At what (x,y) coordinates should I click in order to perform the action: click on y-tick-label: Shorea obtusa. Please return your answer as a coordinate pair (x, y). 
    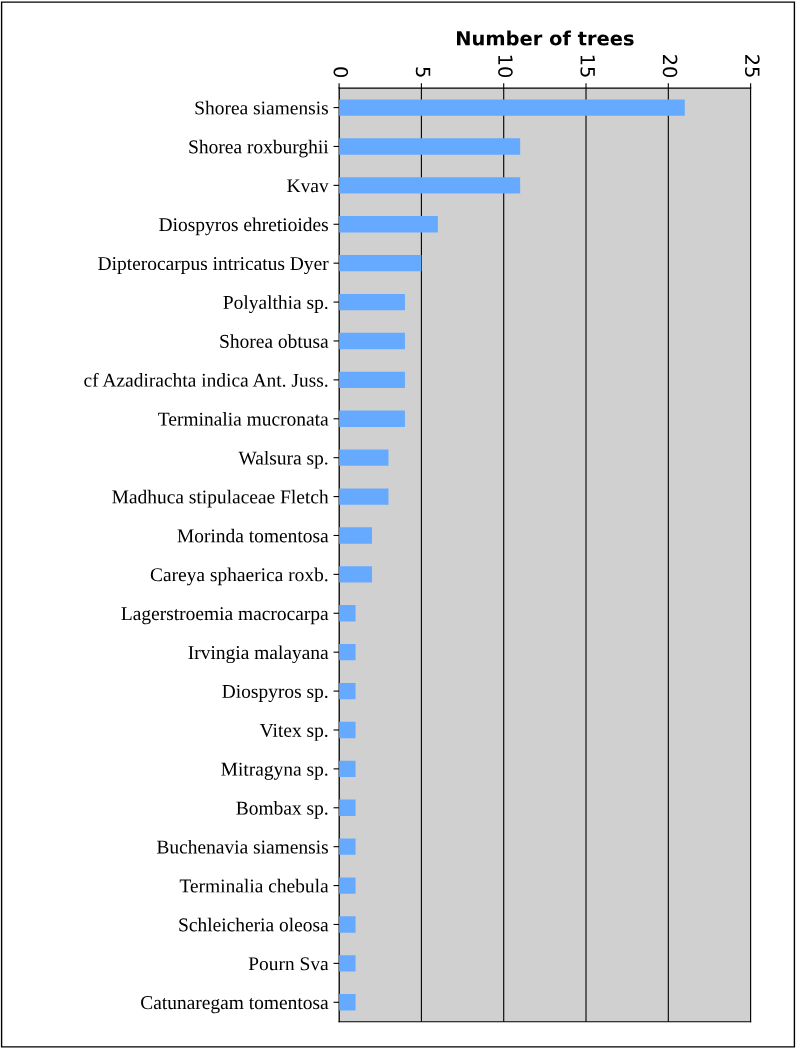
    Looking at the image, I should click on (274, 341).